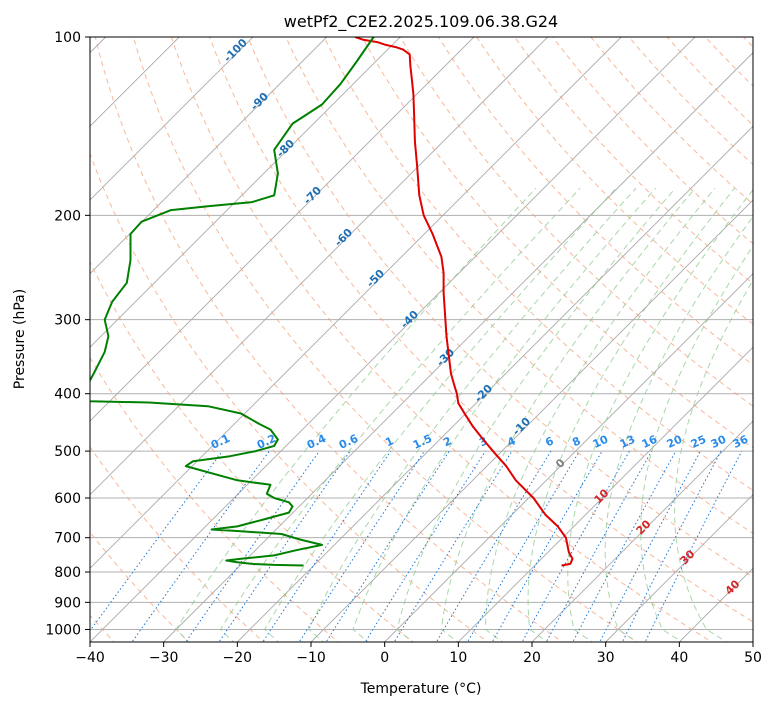 Image resolution: width=775 pixels, height=708 pixels. I want to click on y-tick-label: 300, so click(67, 321).